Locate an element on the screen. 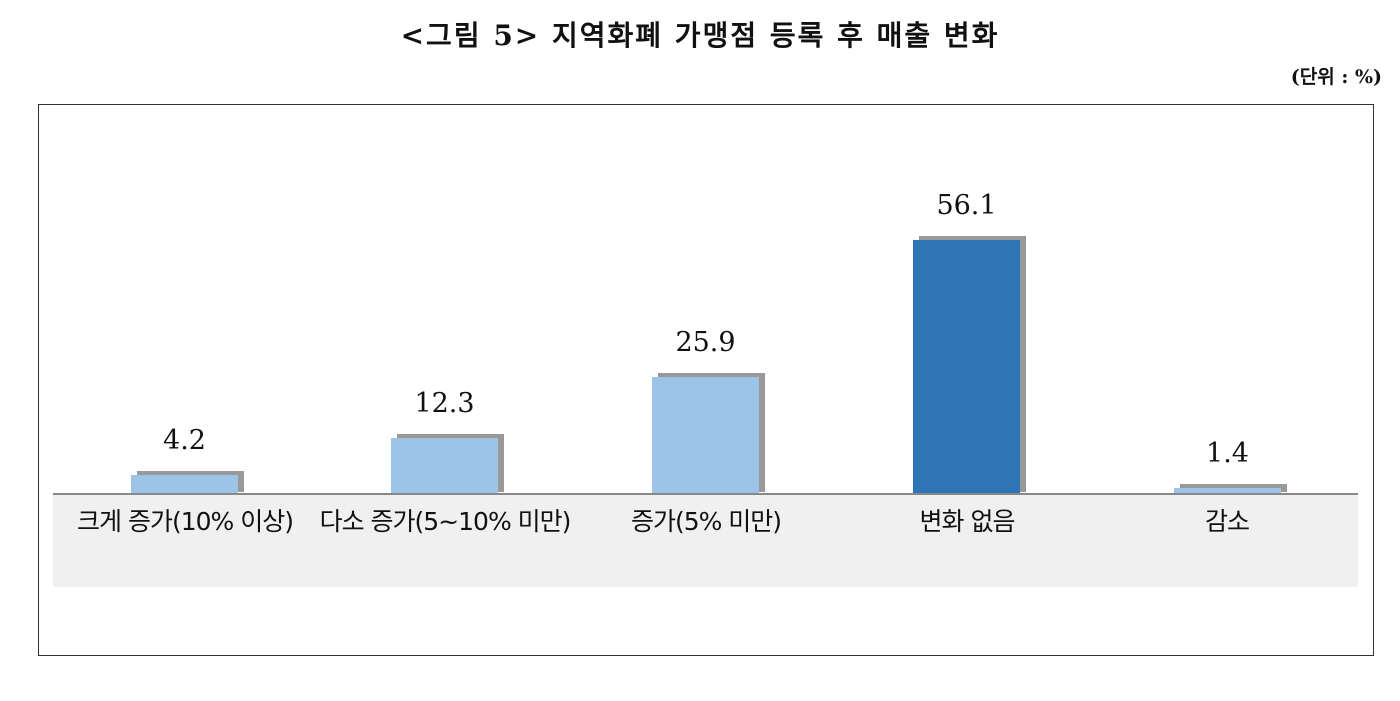  category-label-band is located at coordinates (705, 540).